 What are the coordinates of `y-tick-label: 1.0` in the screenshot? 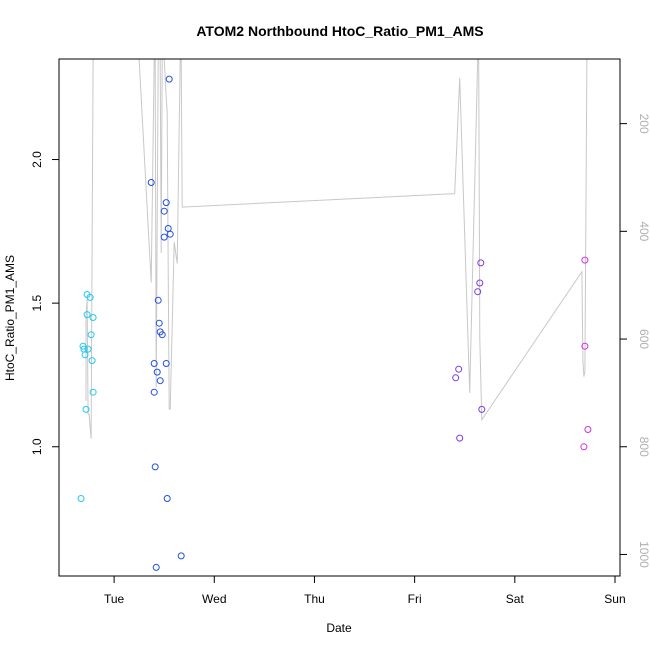 It's located at (37, 446).